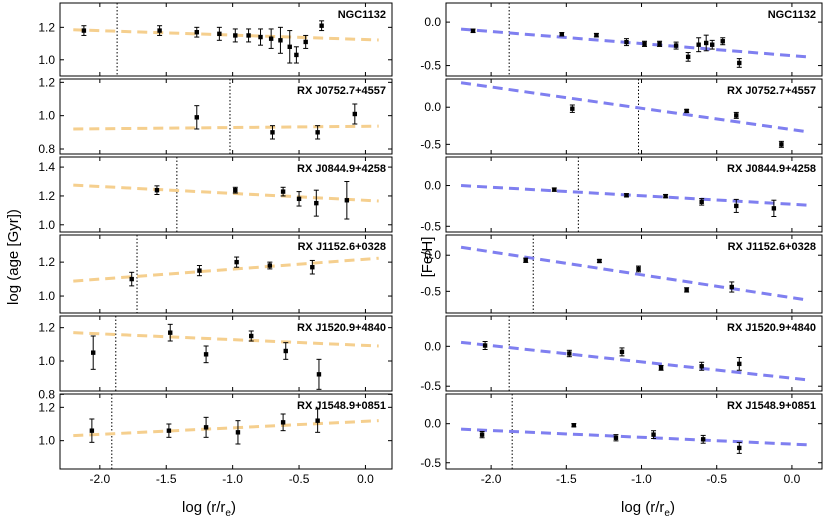 The width and height of the screenshot is (830, 524). What do you see at coordinates (342, 247) in the screenshot?
I see `left-panel-4-name-label: RX J1152.6+0328` at bounding box center [342, 247].